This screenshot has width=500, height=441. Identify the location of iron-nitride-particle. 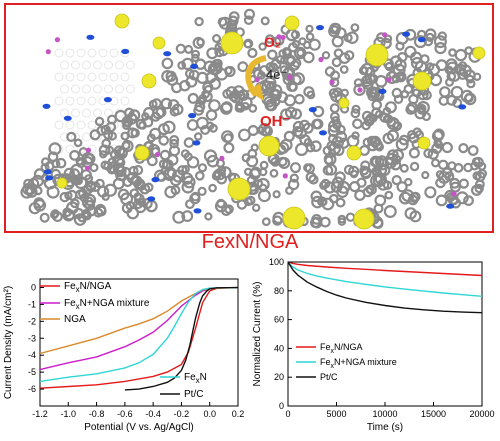
(294, 218).